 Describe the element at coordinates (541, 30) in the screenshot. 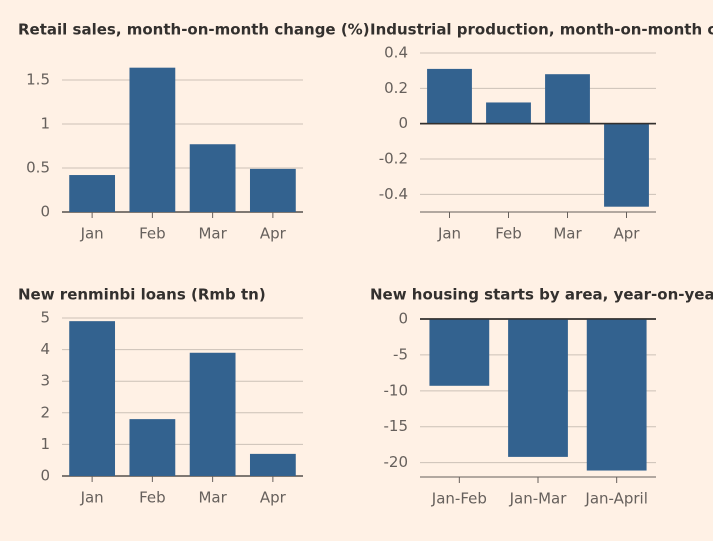

I see `chart-title: Industrial production, month-on-month cl` at that location.